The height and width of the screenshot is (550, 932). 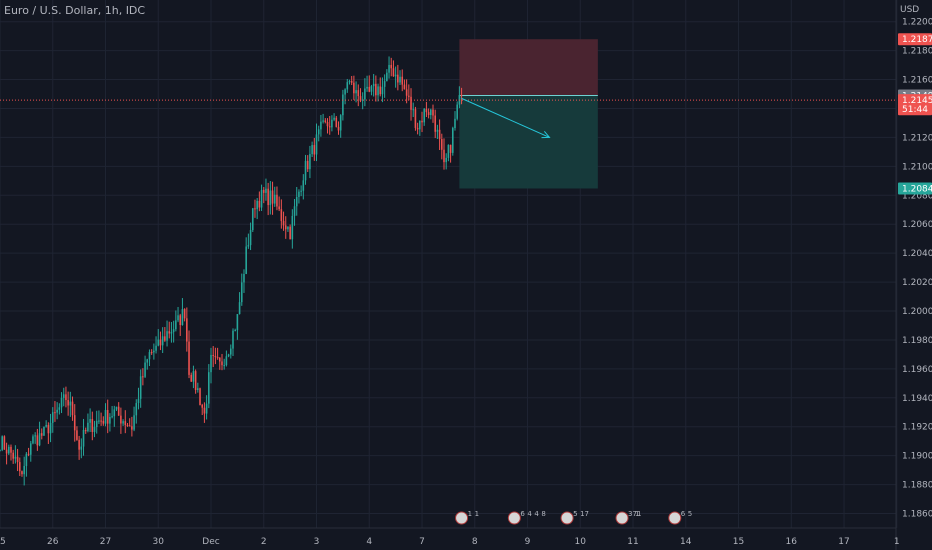 I want to click on price-tag-label: 51:44, so click(x=915, y=110).